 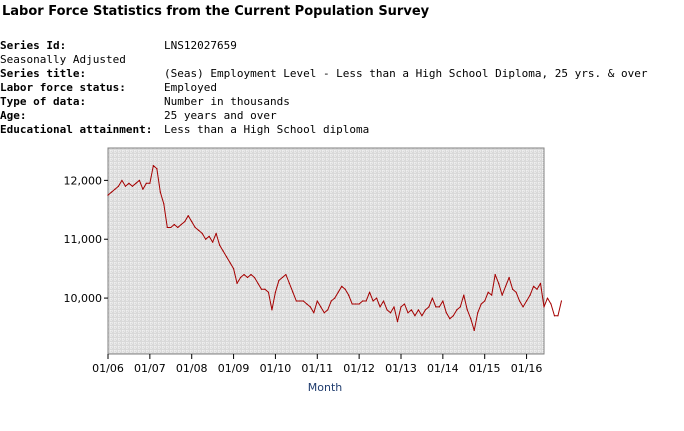 I want to click on metadata-value: Less than a High School diploma, so click(x=267, y=129).